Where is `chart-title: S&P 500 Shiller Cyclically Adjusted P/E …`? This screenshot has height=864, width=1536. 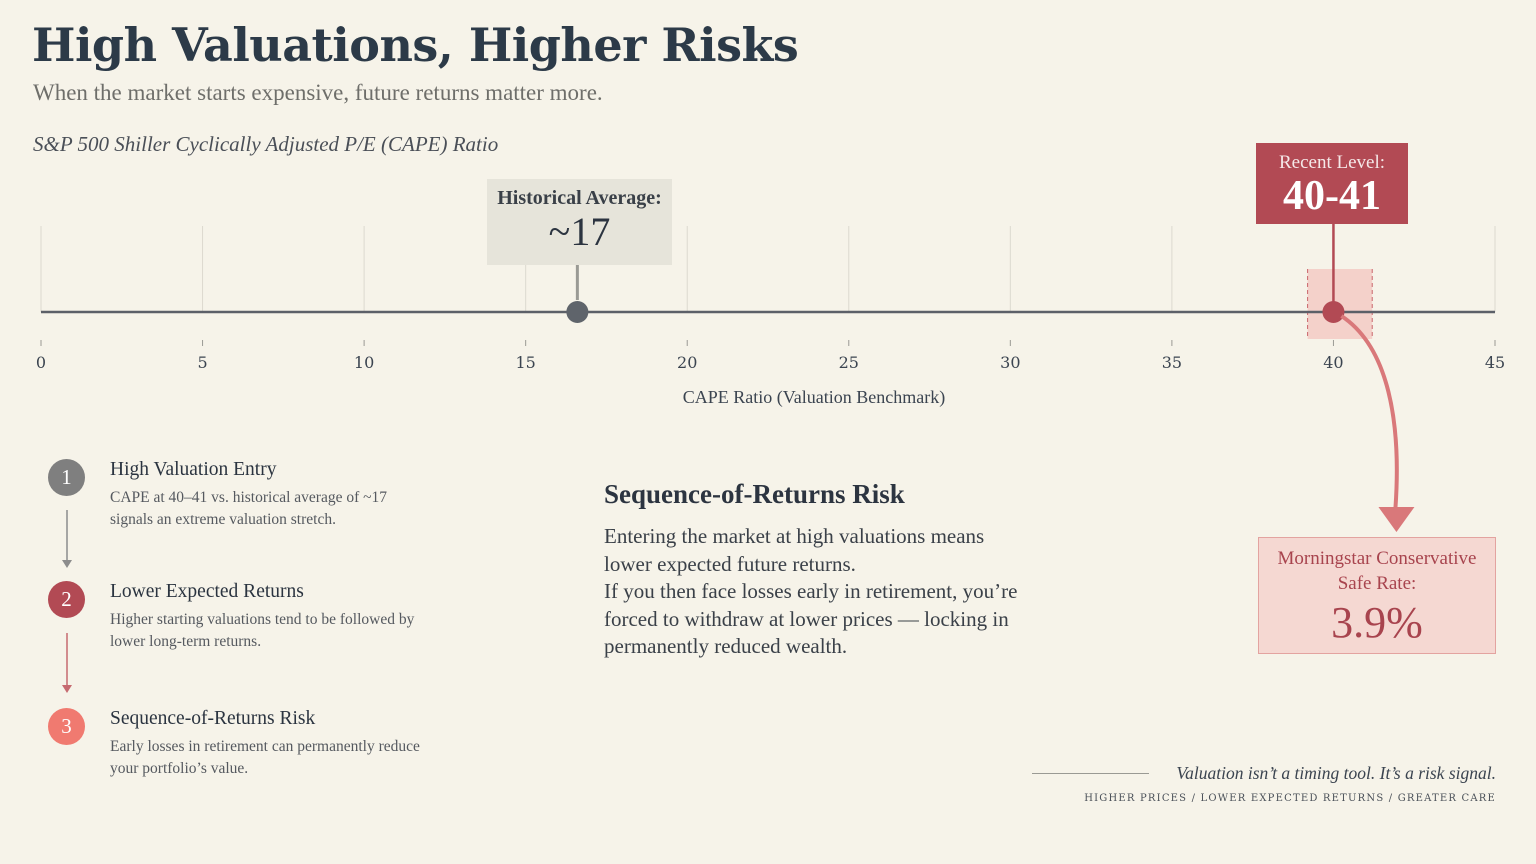 chart-title: S&P 500 Shiller Cyclically Adjusted P/E … is located at coordinates (266, 144).